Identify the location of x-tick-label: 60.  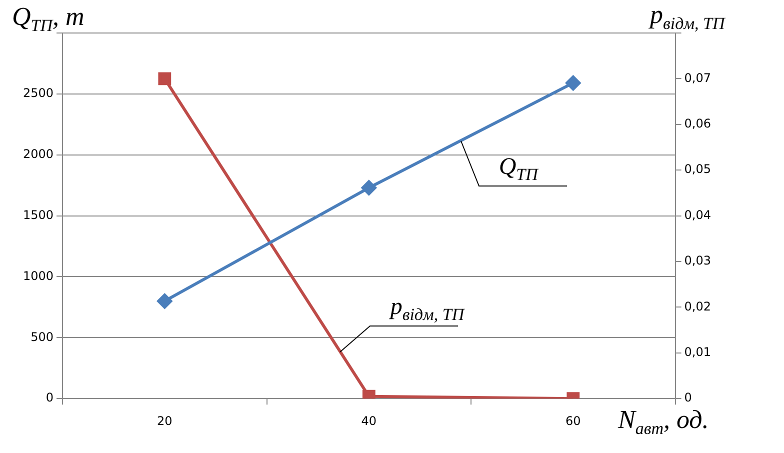
(573, 421).